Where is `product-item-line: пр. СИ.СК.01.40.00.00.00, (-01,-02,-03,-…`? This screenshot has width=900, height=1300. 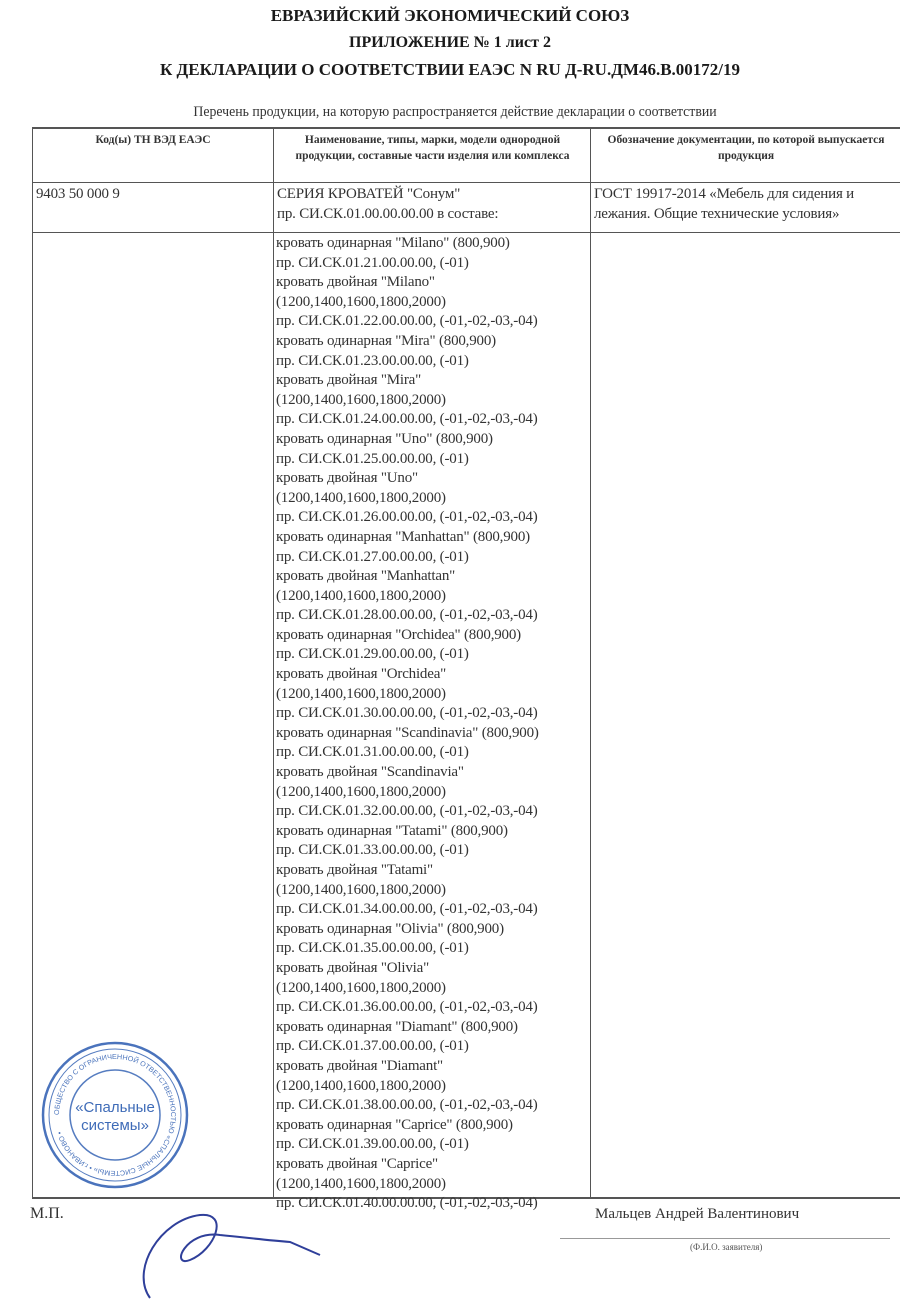 product-item-line: пр. СИ.СК.01.40.00.00.00, (-01,-02,-03,-… is located at coordinates (407, 1203).